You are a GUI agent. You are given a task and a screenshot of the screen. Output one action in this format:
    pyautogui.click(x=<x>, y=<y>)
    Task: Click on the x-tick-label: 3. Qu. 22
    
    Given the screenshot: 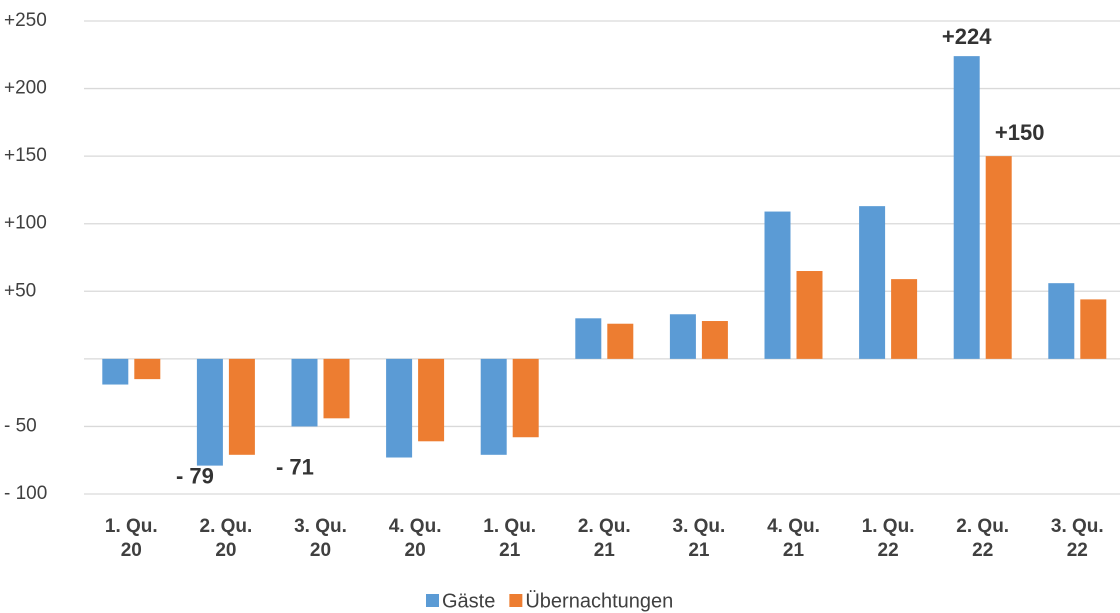 What is the action you would take?
    pyautogui.click(x=1077, y=538)
    